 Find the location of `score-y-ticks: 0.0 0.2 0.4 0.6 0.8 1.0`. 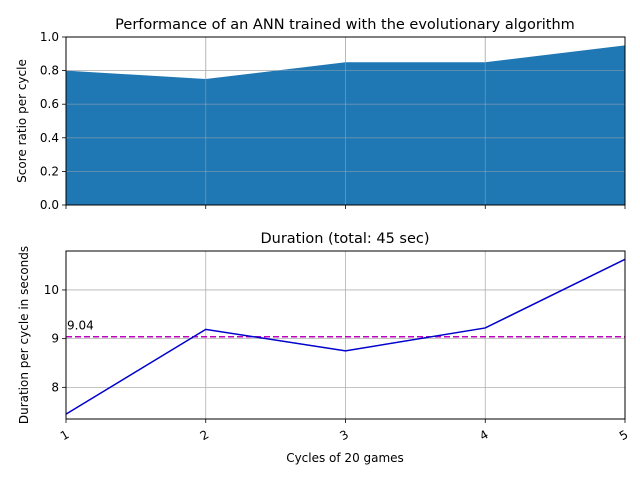

score-y-ticks: 0.0 0.2 0.4 0.6 0.8 1.0 is located at coordinates (53, 121).